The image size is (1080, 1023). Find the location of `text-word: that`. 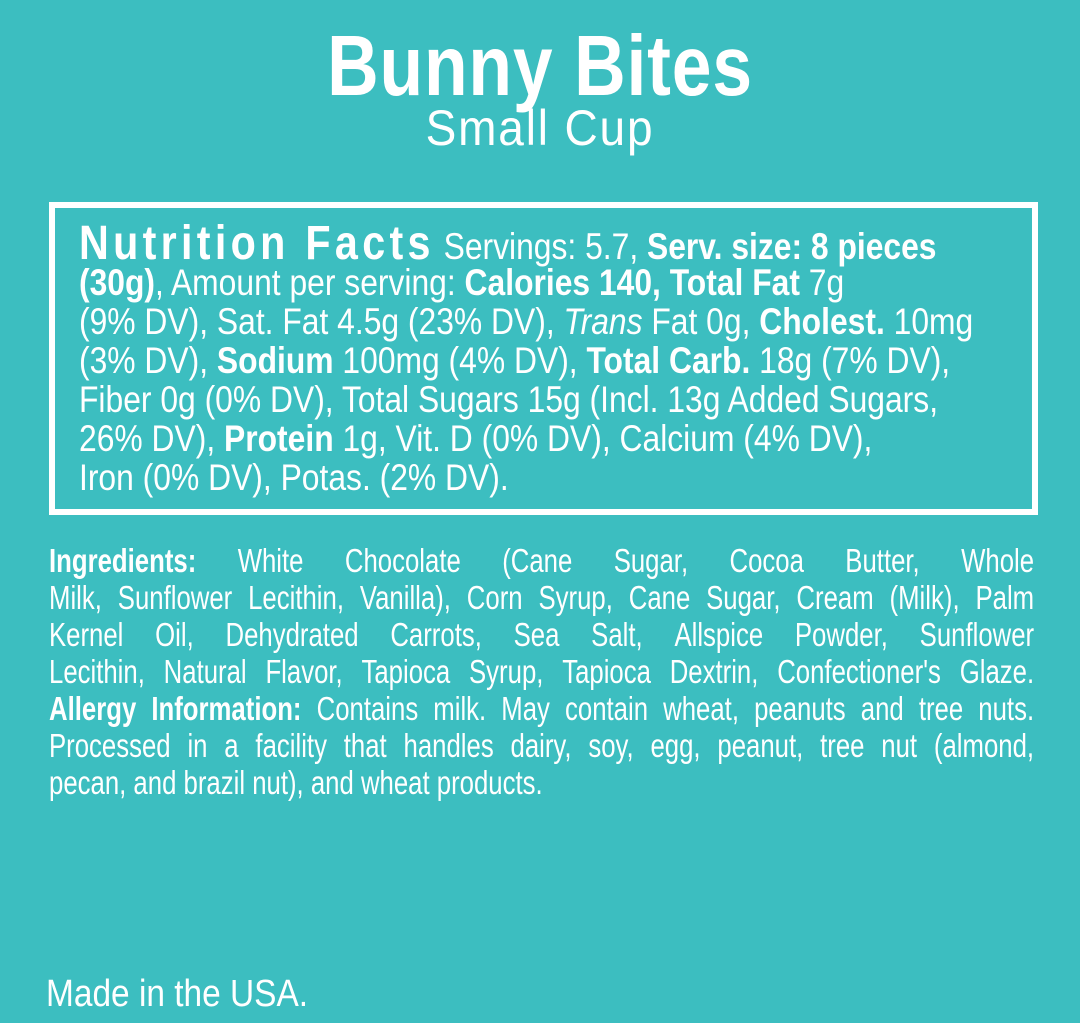

text-word: that is located at coordinates (365, 745).